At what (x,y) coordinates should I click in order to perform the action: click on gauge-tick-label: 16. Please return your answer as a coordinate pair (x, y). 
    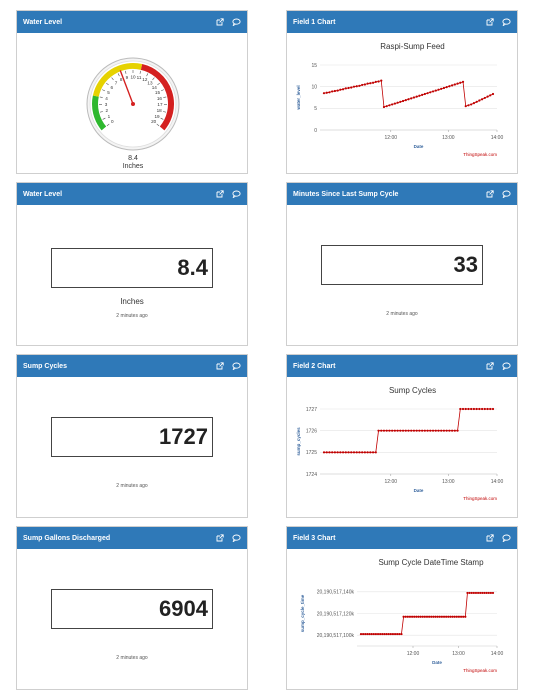
    Looking at the image, I should click on (160, 98).